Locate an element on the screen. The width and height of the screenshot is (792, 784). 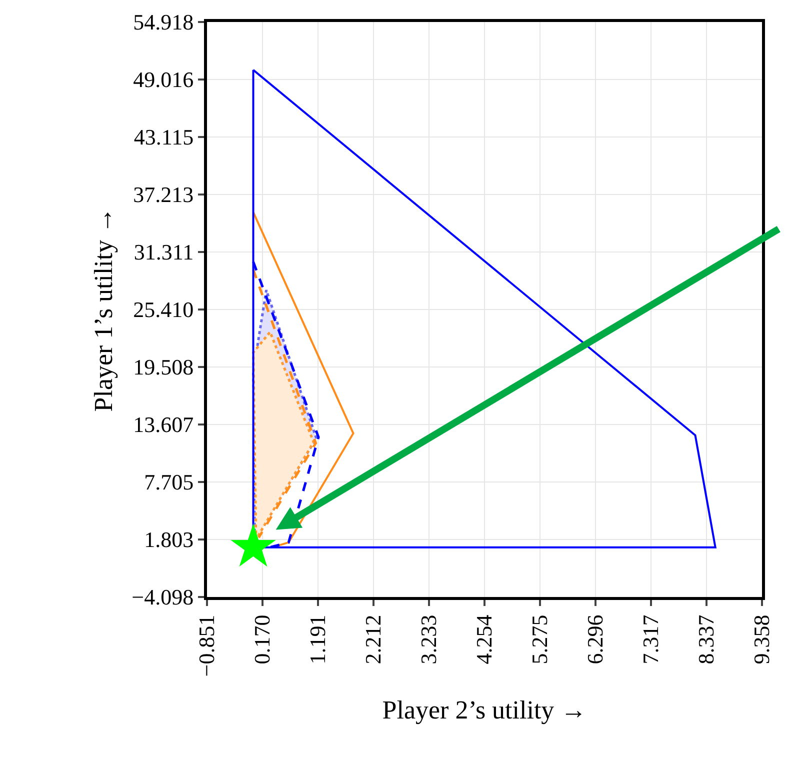
y-tick-label: −4.098 is located at coordinates (163, 597).